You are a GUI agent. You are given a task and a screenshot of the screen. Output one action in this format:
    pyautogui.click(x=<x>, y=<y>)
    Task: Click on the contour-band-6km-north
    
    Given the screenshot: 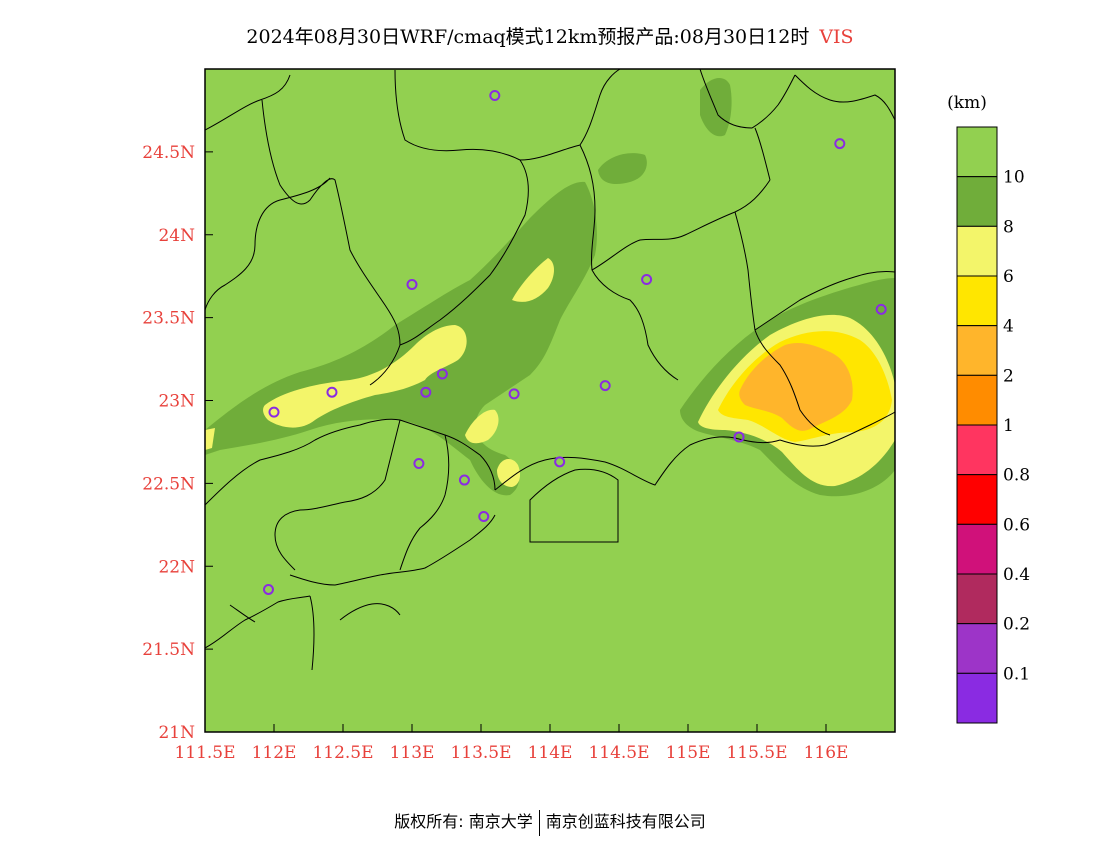 What is the action you would take?
    pyautogui.click(x=533, y=280)
    